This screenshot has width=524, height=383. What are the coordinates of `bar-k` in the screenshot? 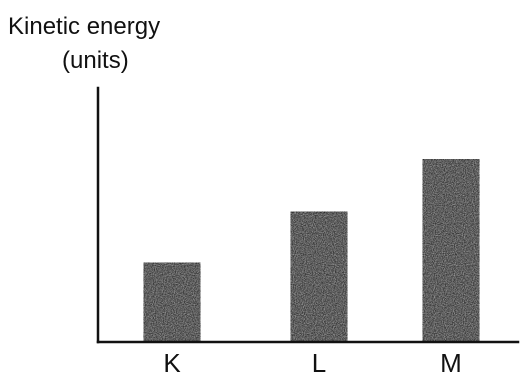 It's located at (172, 302).